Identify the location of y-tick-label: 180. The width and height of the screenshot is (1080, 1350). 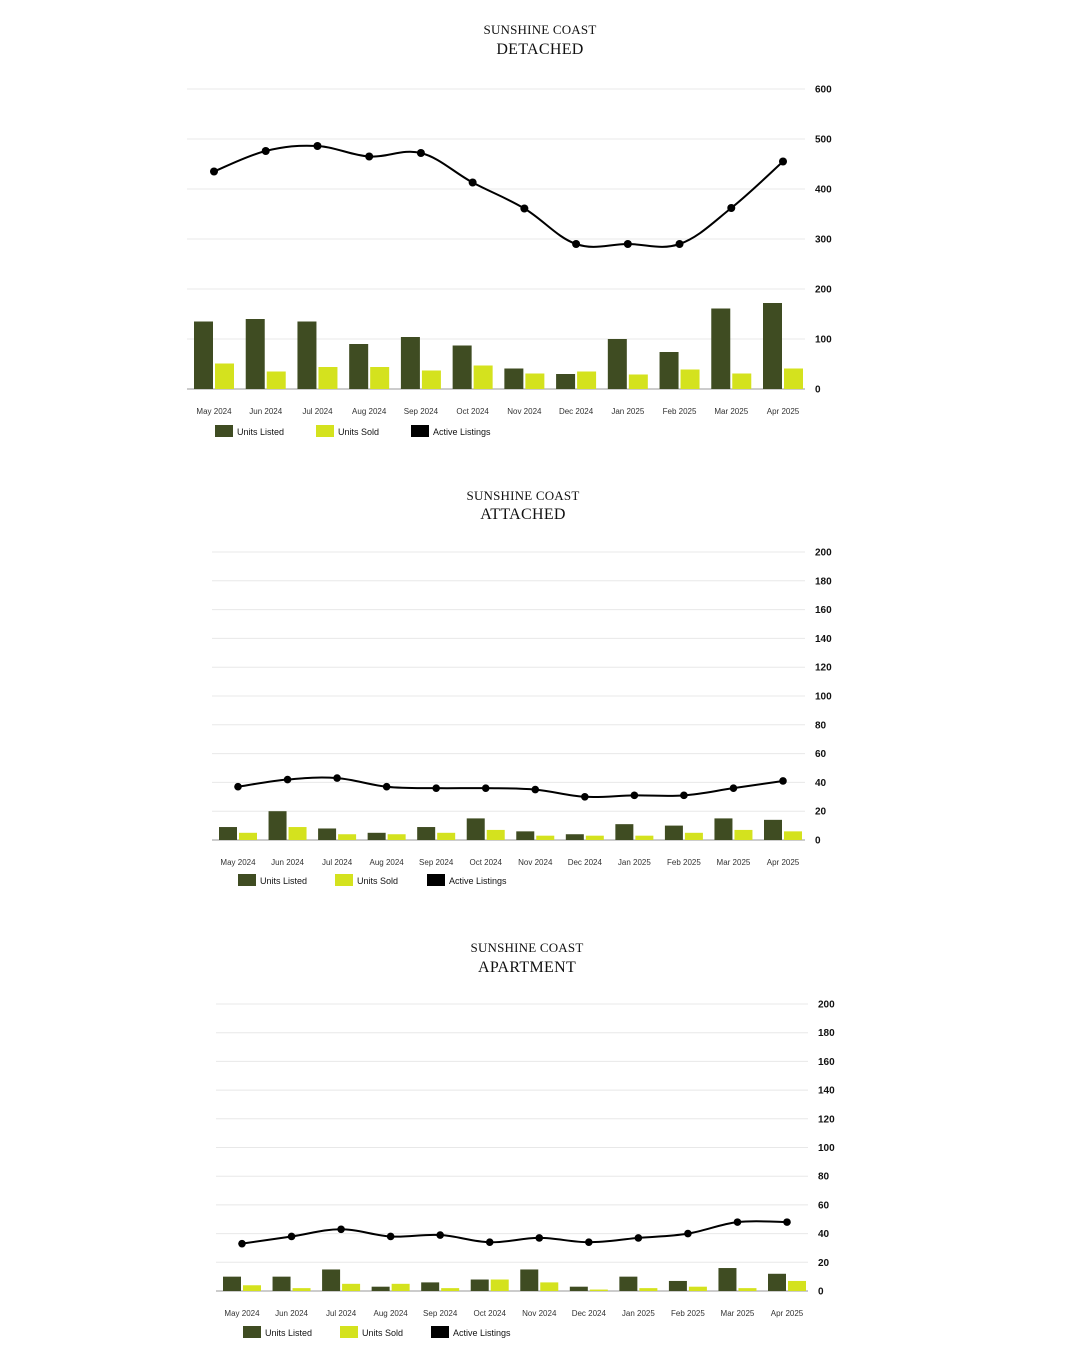
(826, 1033).